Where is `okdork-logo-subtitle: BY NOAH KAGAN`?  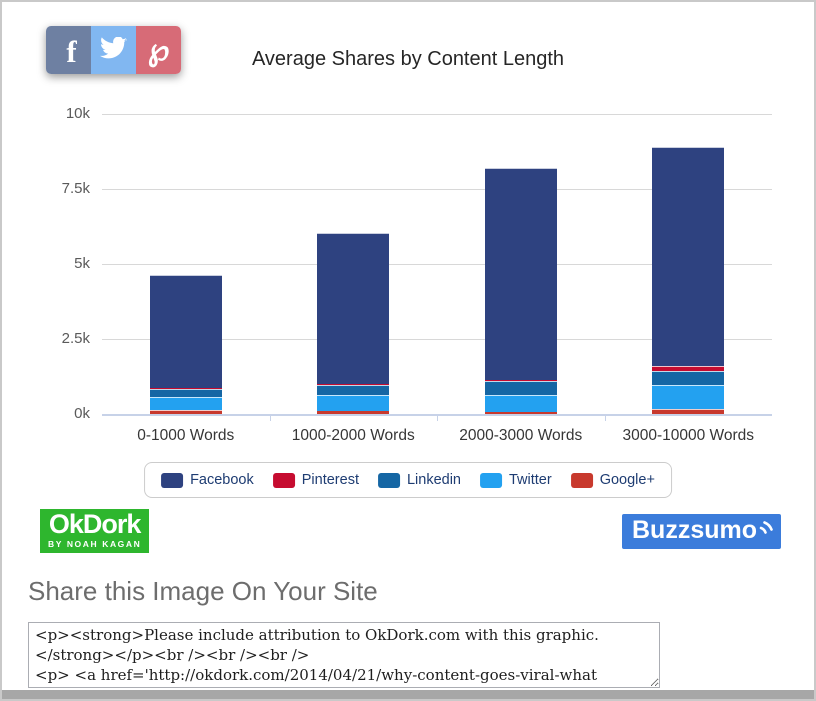 okdork-logo-subtitle: BY NOAH KAGAN is located at coordinates (95, 544).